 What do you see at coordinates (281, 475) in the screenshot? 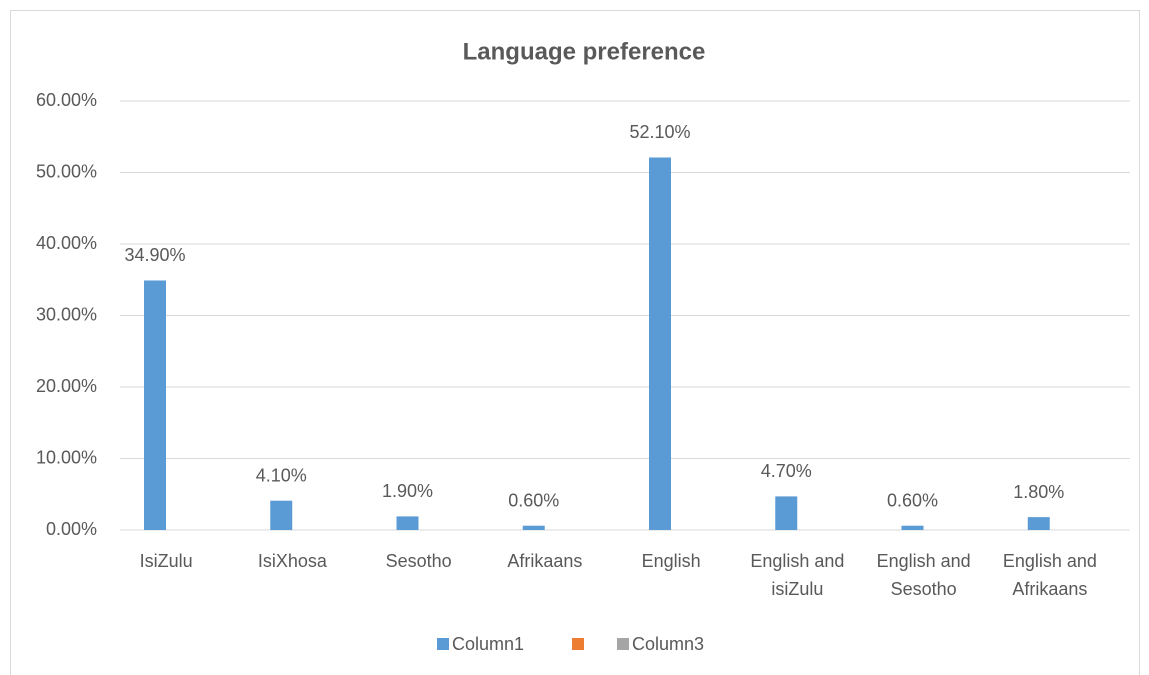
I see `data-label: 4.10%` at bounding box center [281, 475].